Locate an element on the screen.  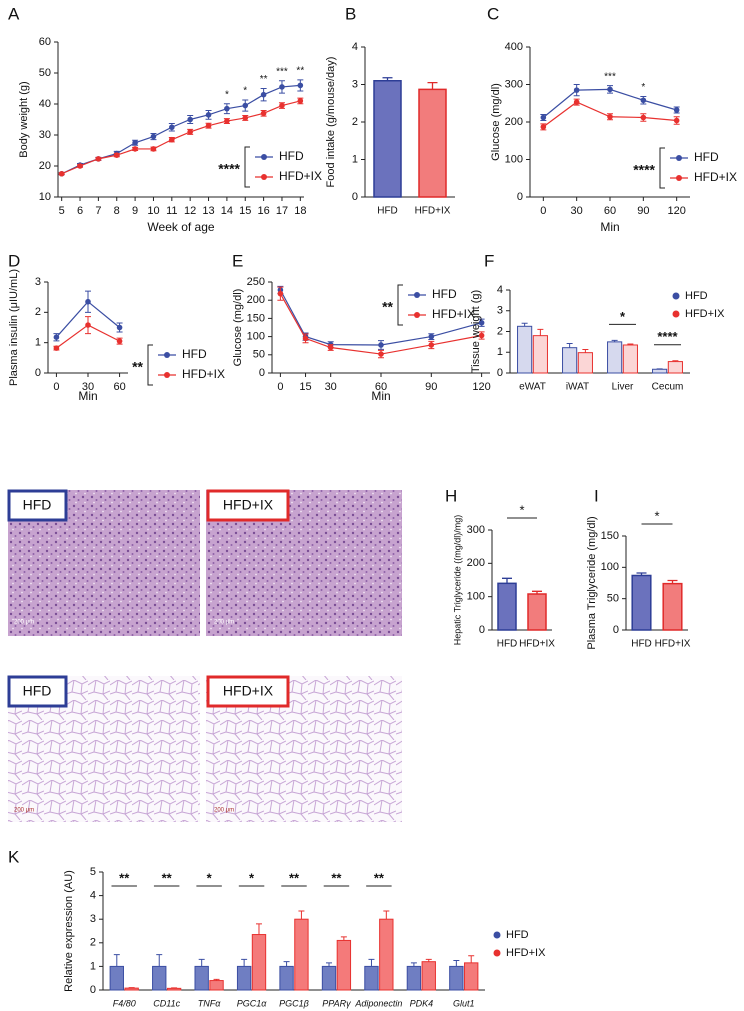
significance-label: *** is located at coordinates (610, 76).